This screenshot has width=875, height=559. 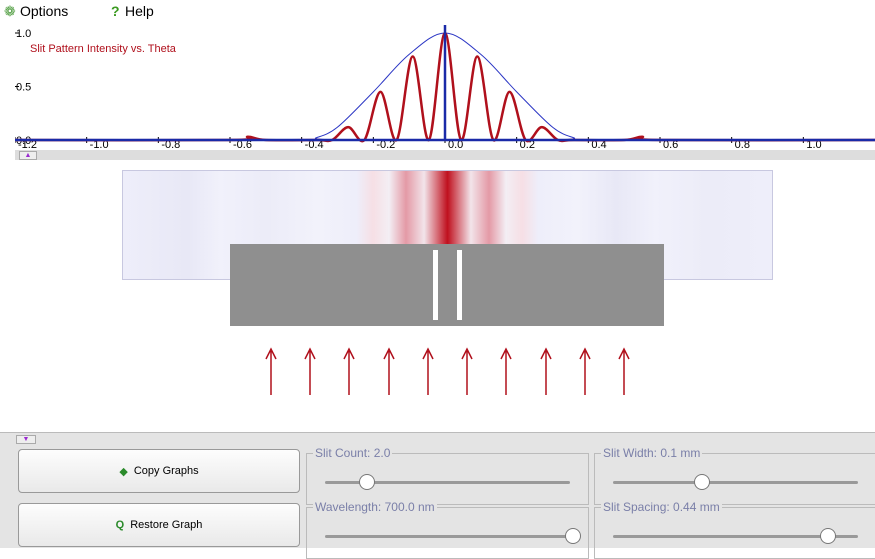 I want to click on x-tick-label: 0.8, so click(x=742, y=144).